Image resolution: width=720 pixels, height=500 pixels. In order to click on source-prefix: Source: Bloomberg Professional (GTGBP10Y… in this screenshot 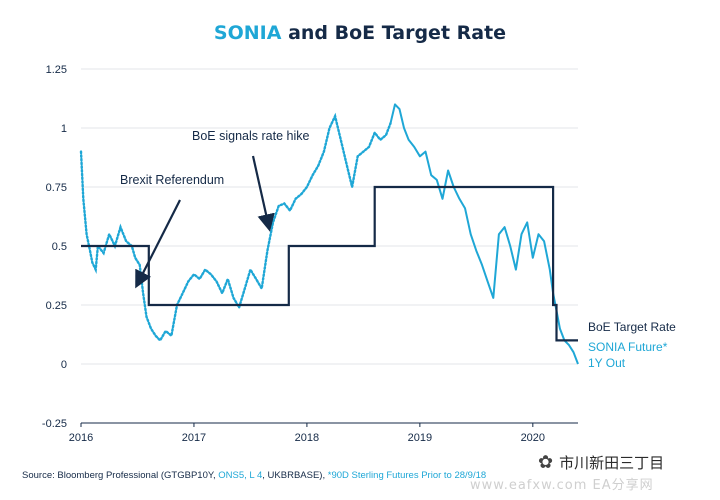, I will do `click(120, 475)`.